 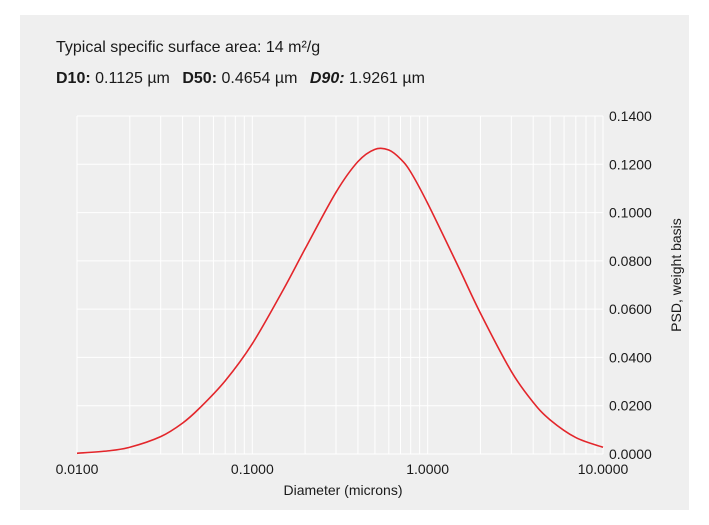 I want to click on x-tick-labels: 0.0100 0.1000 1.0000 10.0000, so click(x=342, y=469).